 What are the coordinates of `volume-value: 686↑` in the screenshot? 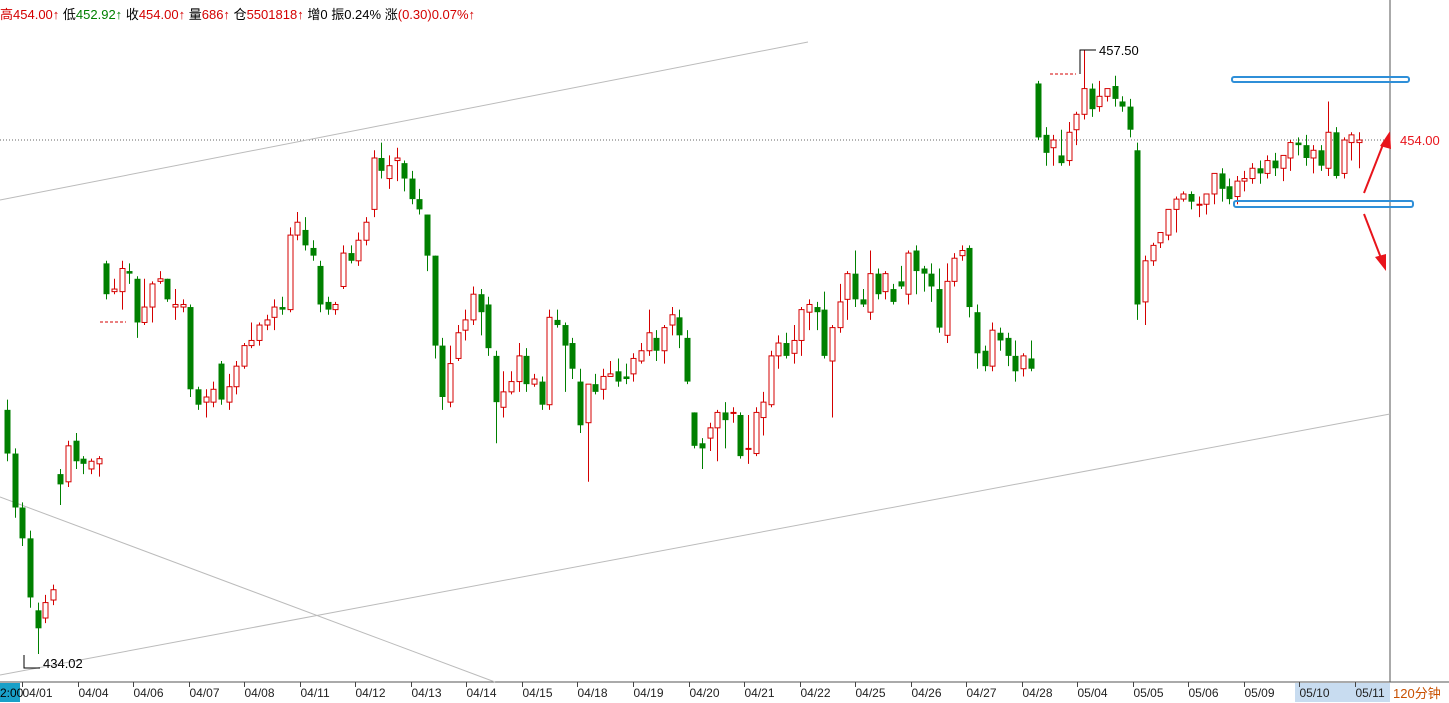 It's located at (215, 14).